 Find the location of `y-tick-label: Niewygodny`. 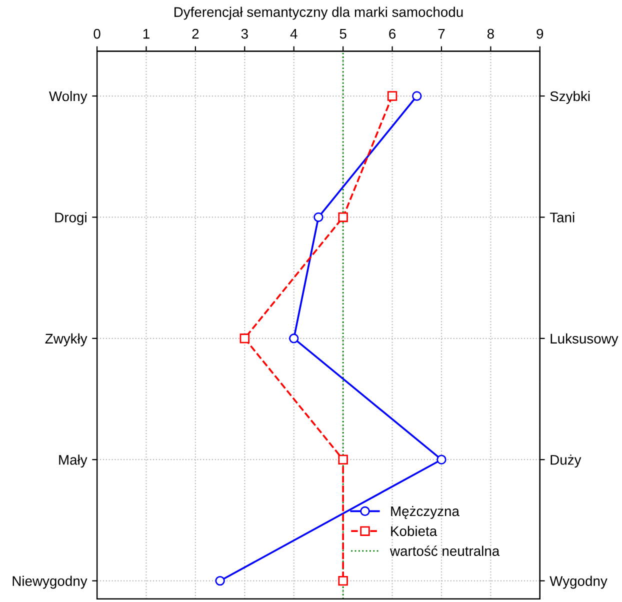

y-tick-label: Niewygodny is located at coordinates (50, 582).